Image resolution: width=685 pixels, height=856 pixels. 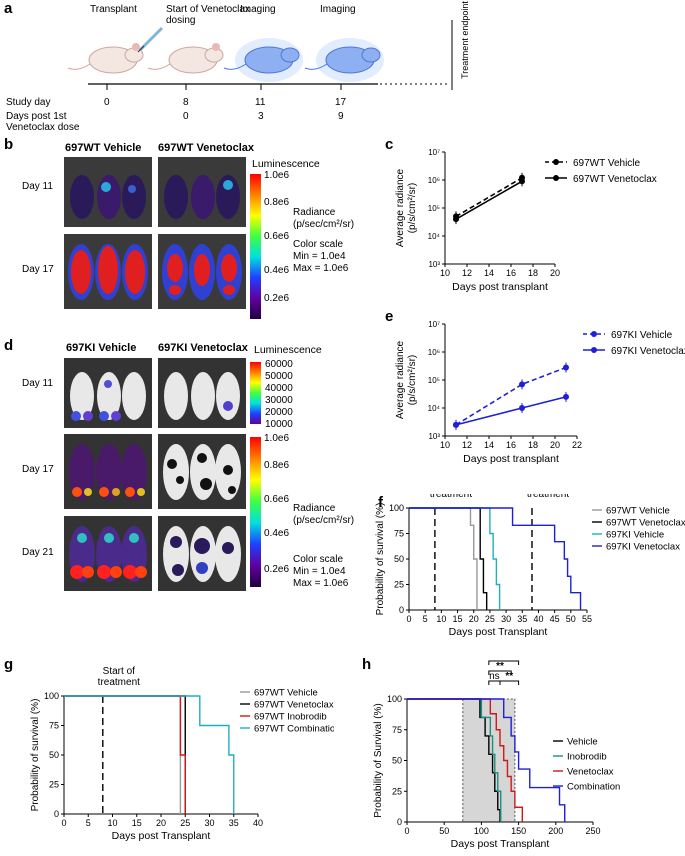 What do you see at coordinates (277, 569) in the screenshot?
I see `d-tick-5: 0.2e6` at bounding box center [277, 569].